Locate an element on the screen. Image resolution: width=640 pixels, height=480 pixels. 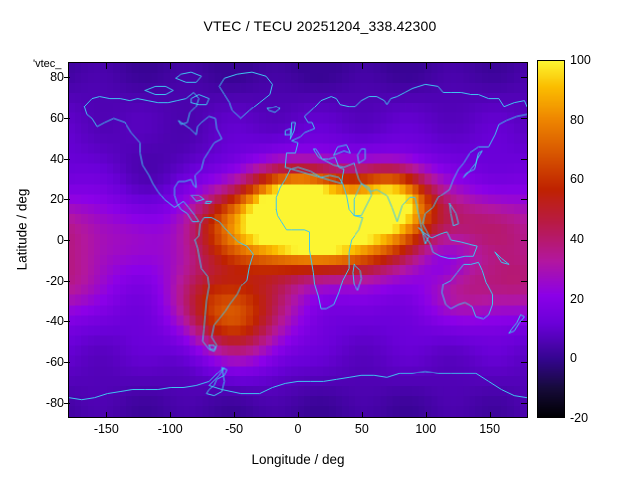
x-tick-label: -150 is located at coordinates (106, 429).